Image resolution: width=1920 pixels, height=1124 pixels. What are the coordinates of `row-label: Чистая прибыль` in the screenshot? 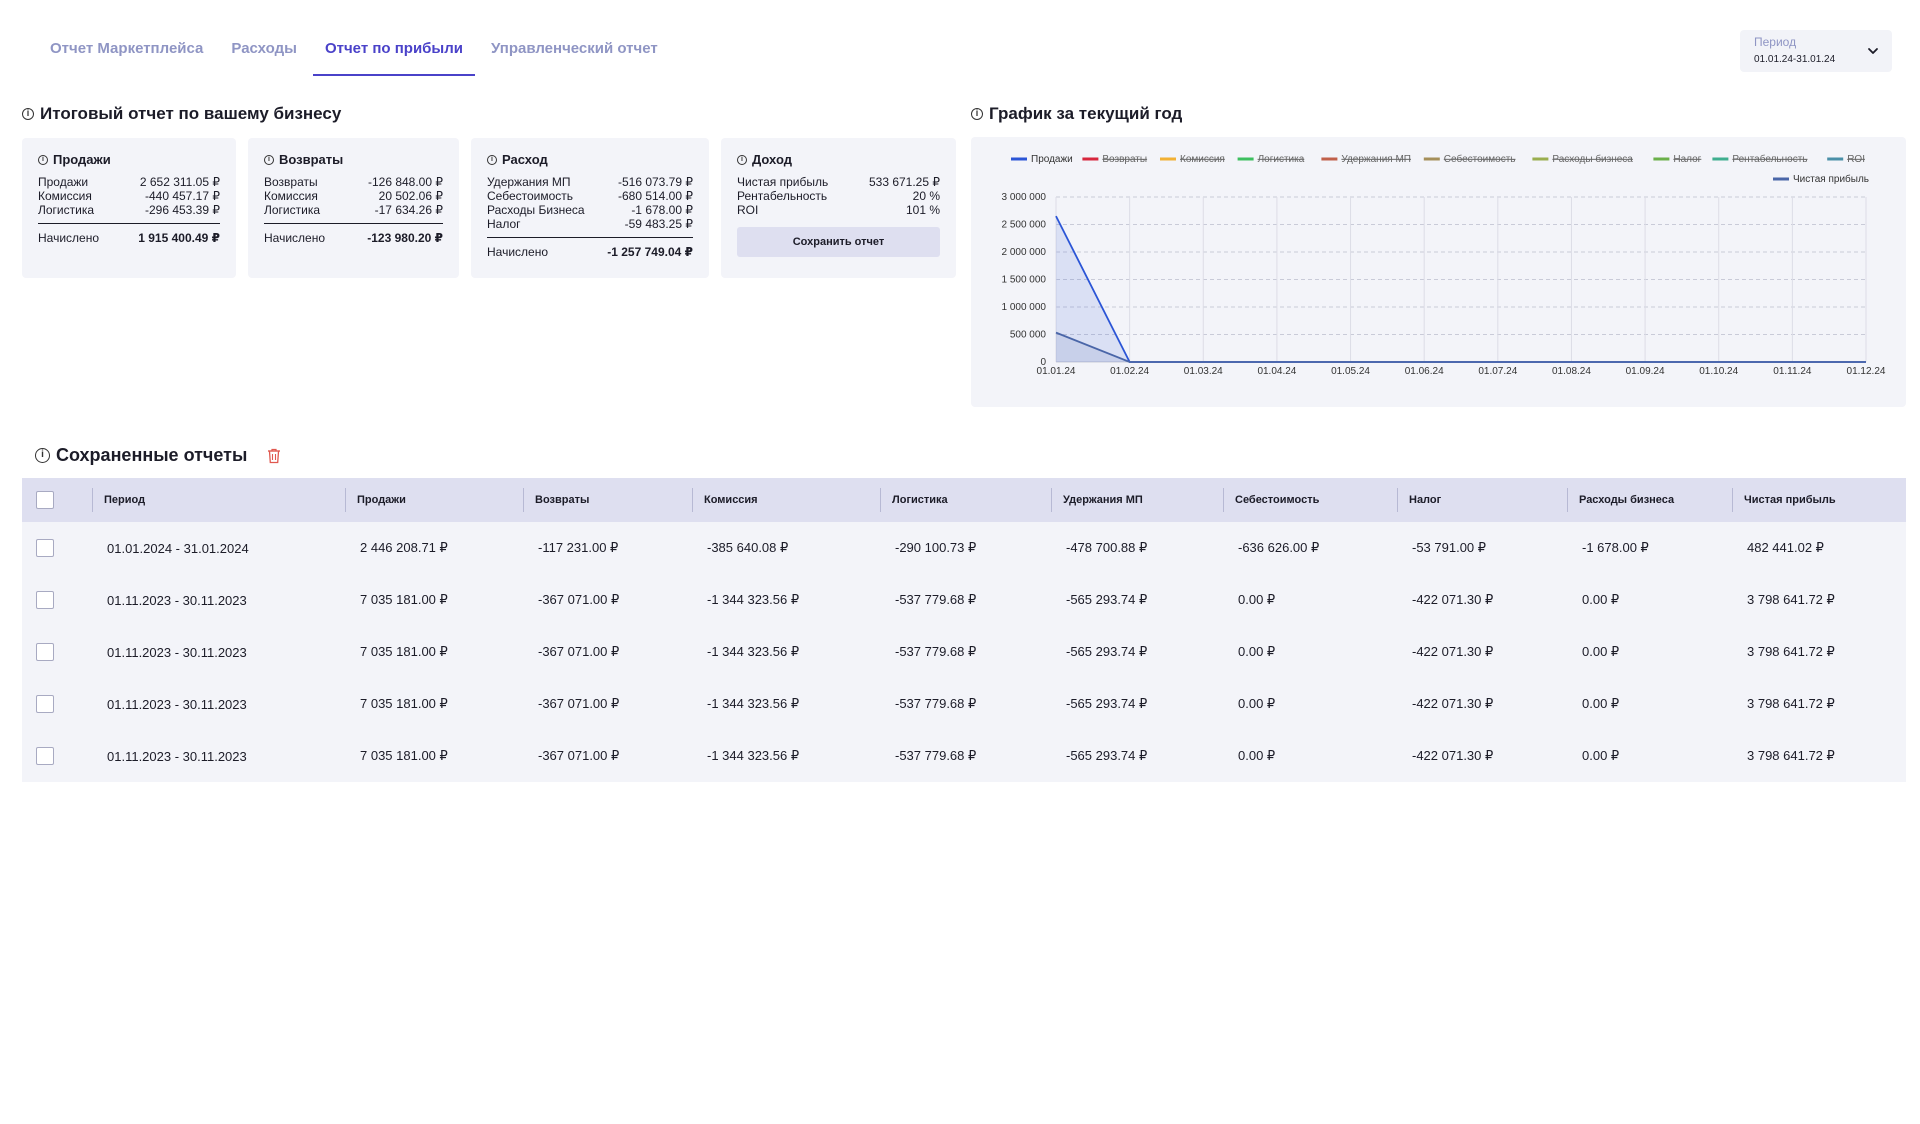 It's located at (783, 182).